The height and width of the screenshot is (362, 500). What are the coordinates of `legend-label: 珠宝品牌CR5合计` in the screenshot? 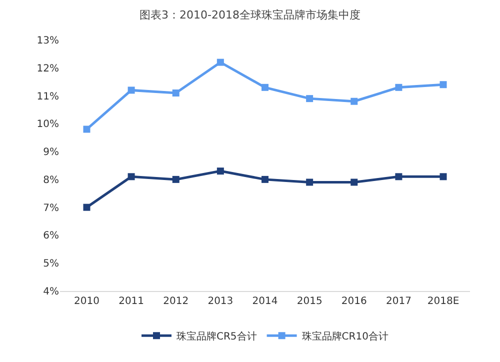 It's located at (216, 336).